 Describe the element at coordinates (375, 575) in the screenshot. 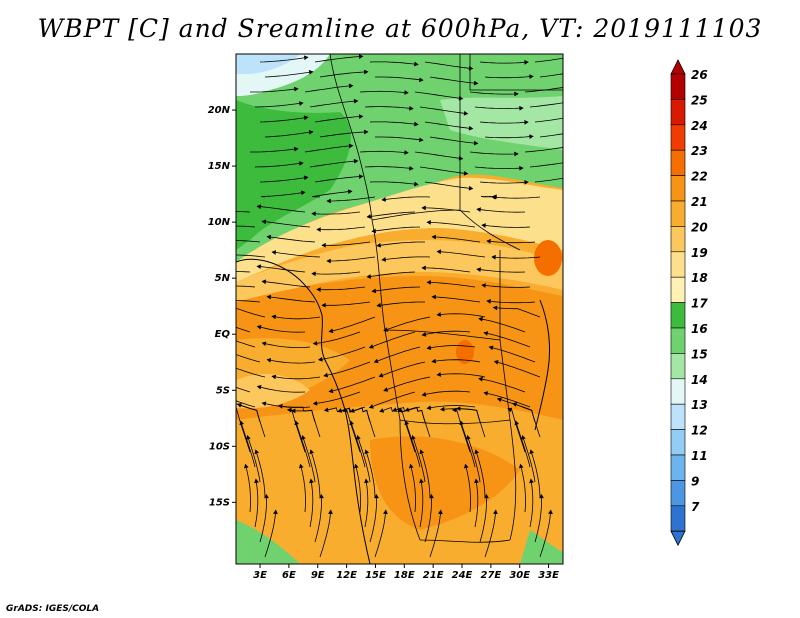

I see `lon-label: 15E` at that location.